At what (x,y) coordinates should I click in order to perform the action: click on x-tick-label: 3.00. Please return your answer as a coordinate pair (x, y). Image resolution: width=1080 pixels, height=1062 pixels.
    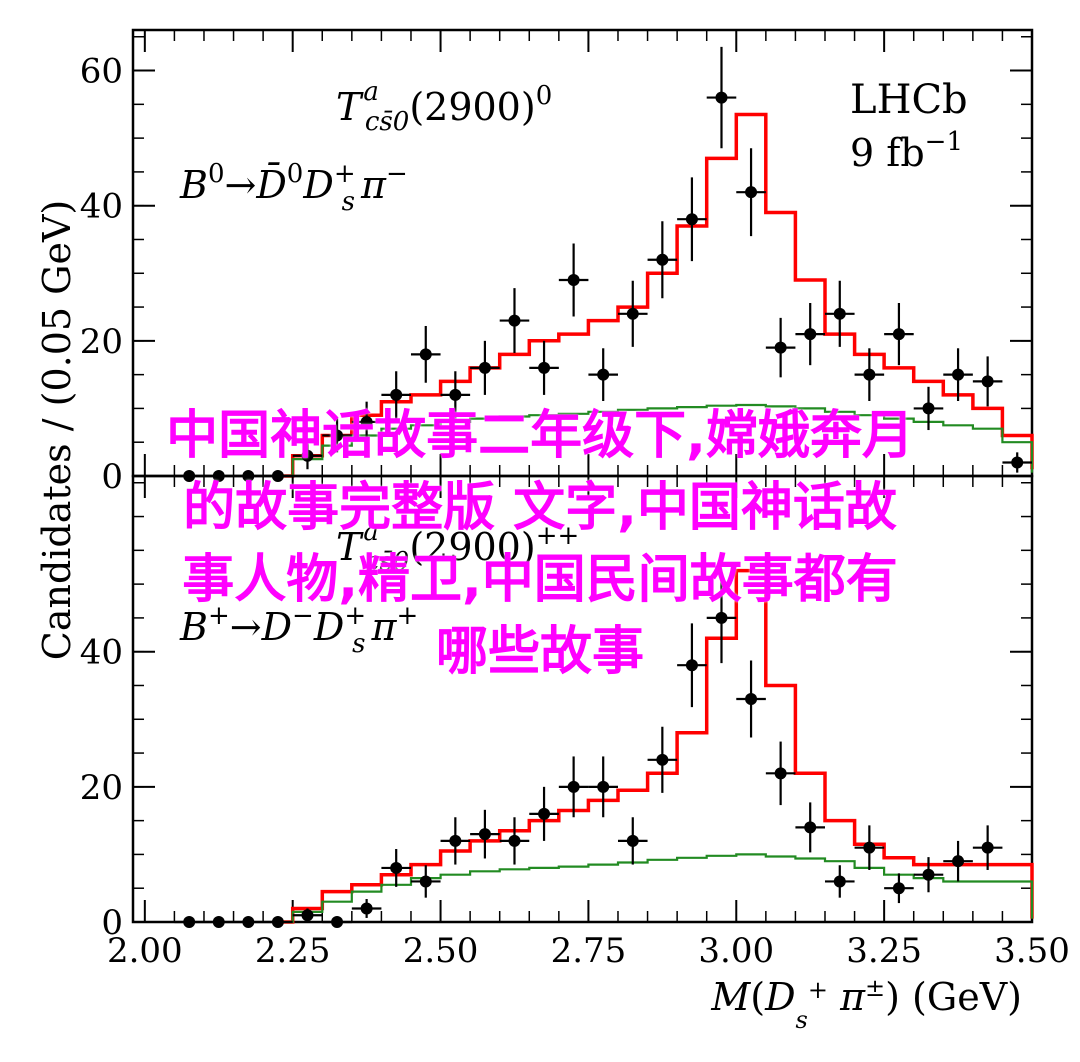
    Looking at the image, I should click on (736, 951).